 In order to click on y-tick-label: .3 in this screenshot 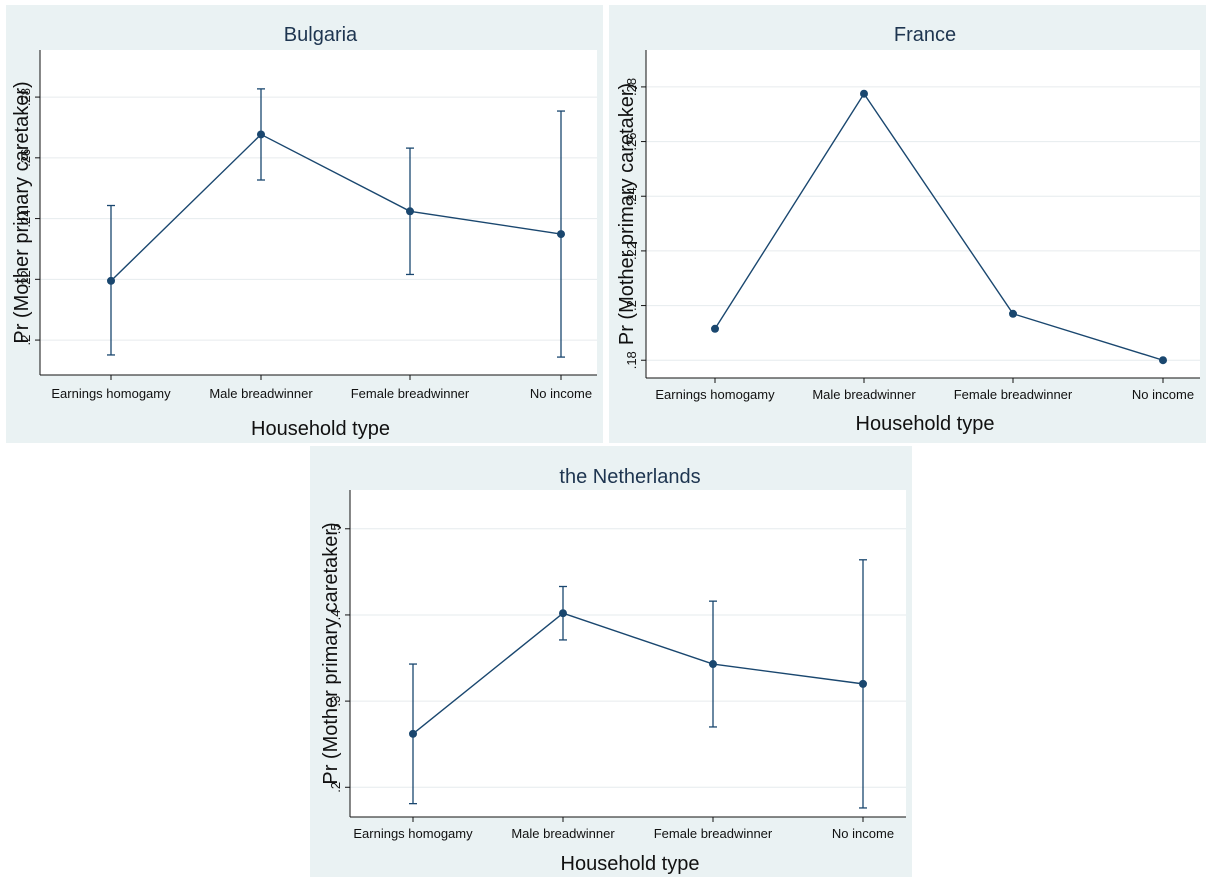, I will do `click(335, 701)`.